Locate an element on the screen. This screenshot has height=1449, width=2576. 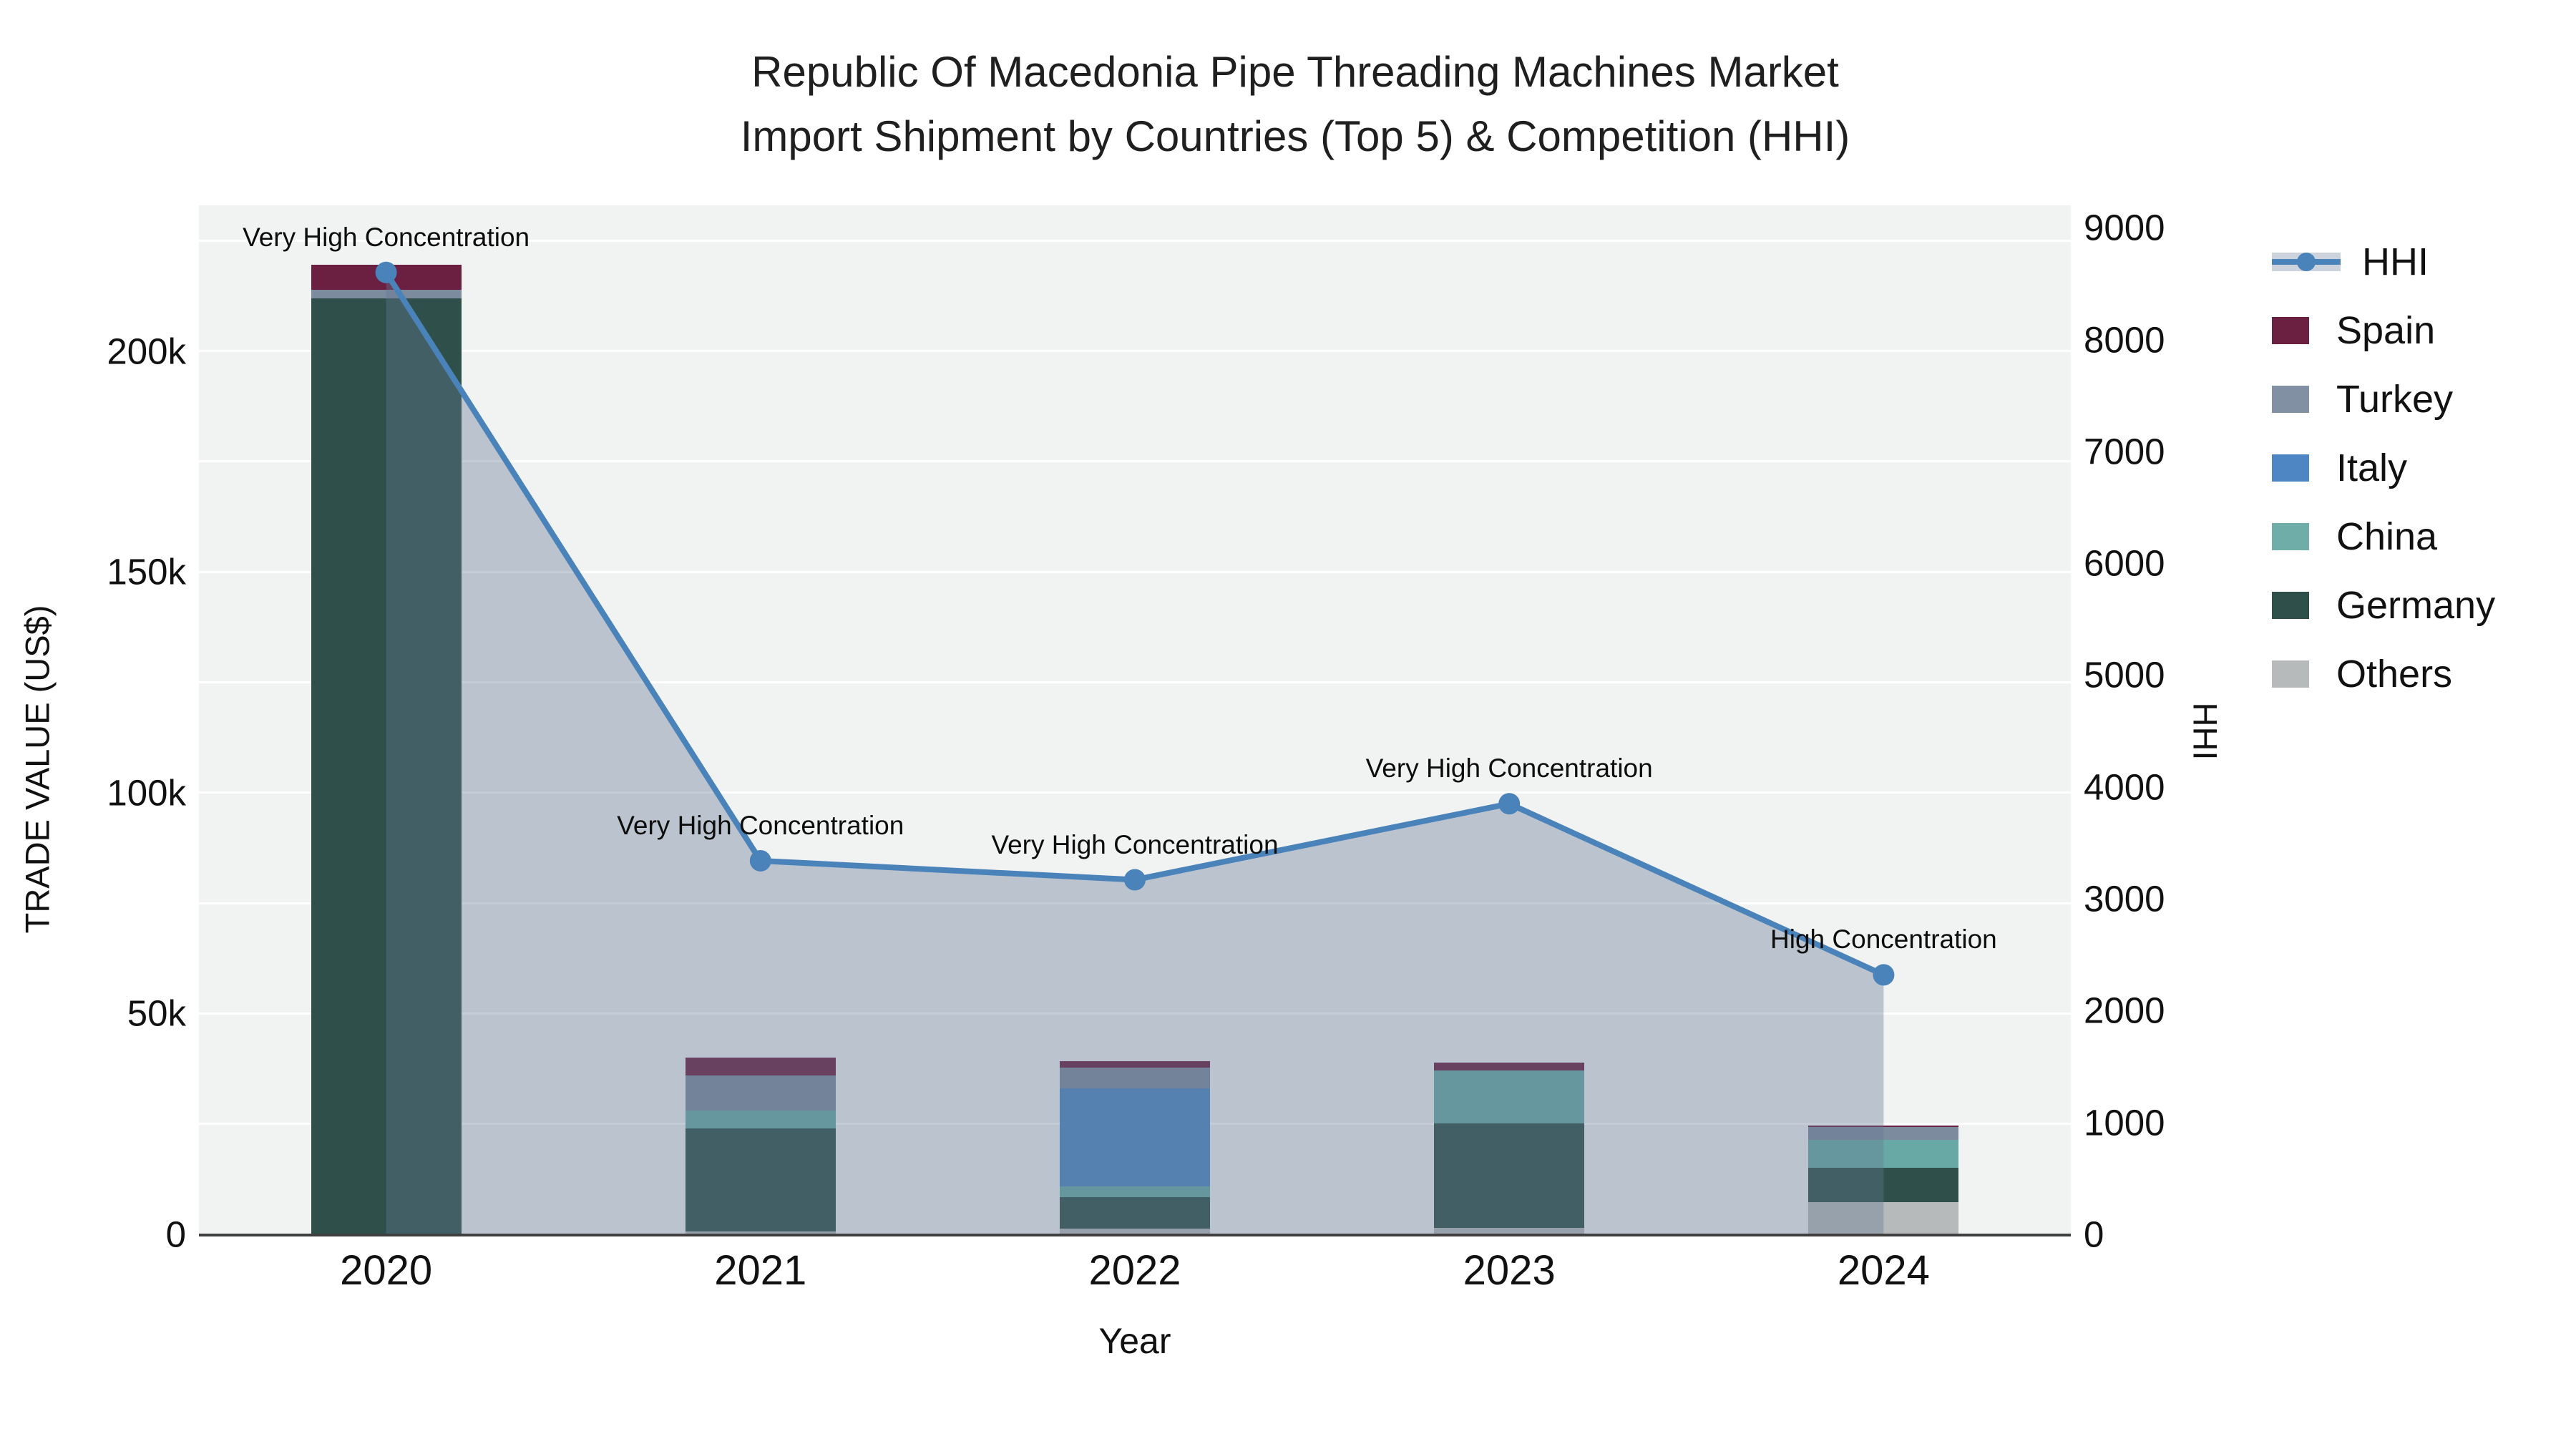
y-left-tick-150k: 150k is located at coordinates (146, 571).